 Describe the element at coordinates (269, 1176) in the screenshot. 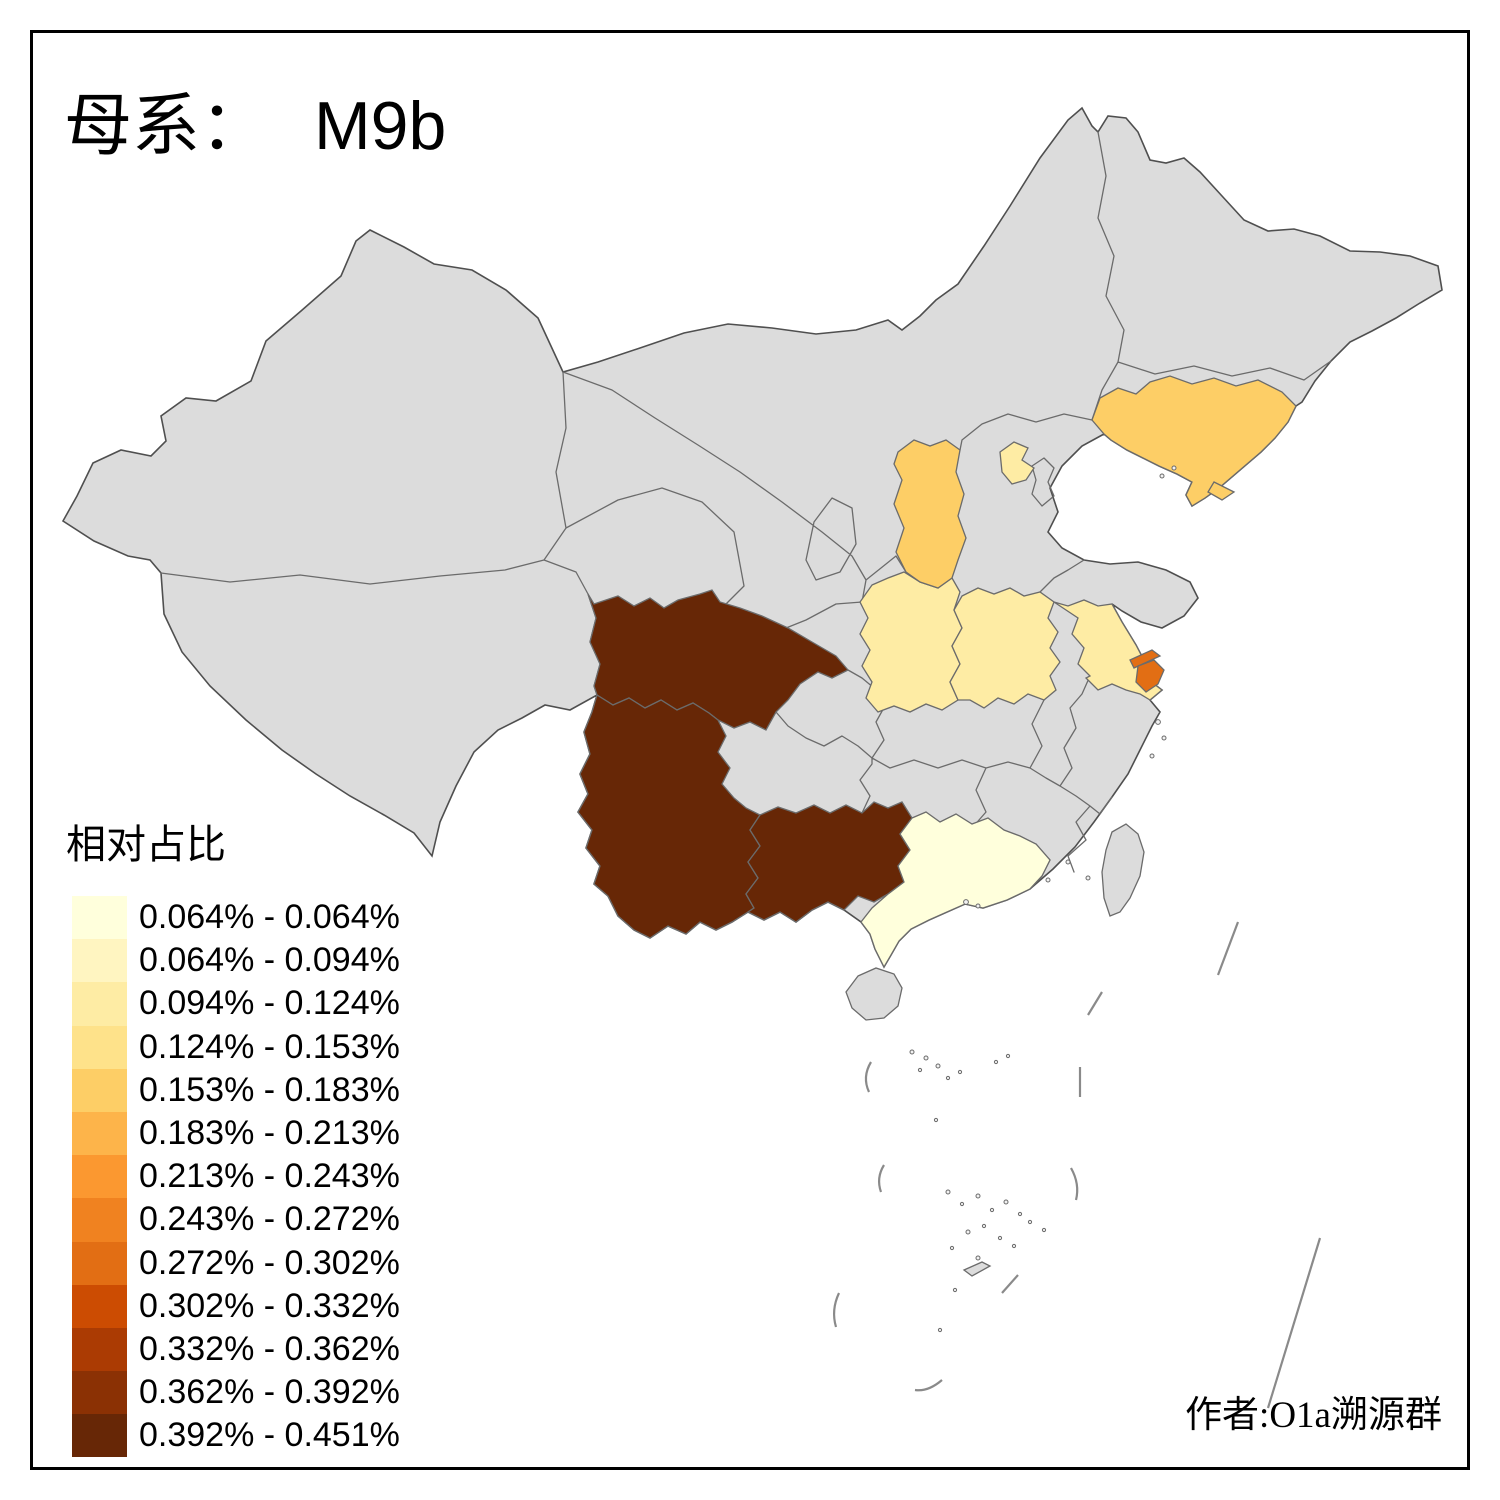

I see `legend-label: 0.213% - 0.243%` at that location.